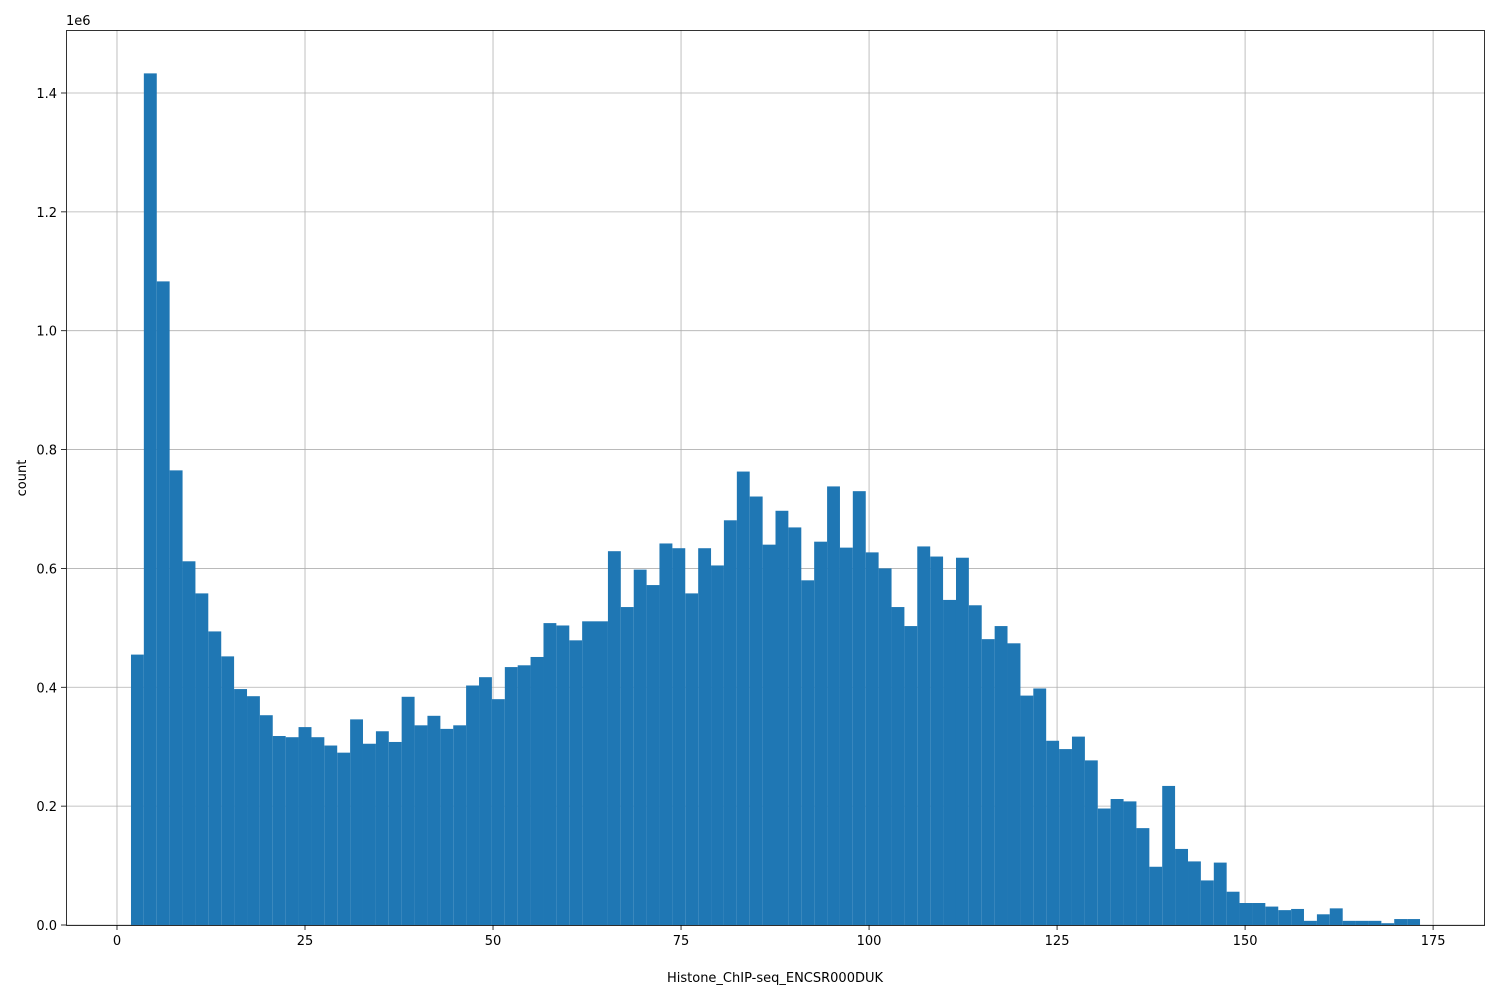 The height and width of the screenshot is (1000, 1500). What do you see at coordinates (681, 941) in the screenshot?
I see `x-tick-label: 75` at bounding box center [681, 941].